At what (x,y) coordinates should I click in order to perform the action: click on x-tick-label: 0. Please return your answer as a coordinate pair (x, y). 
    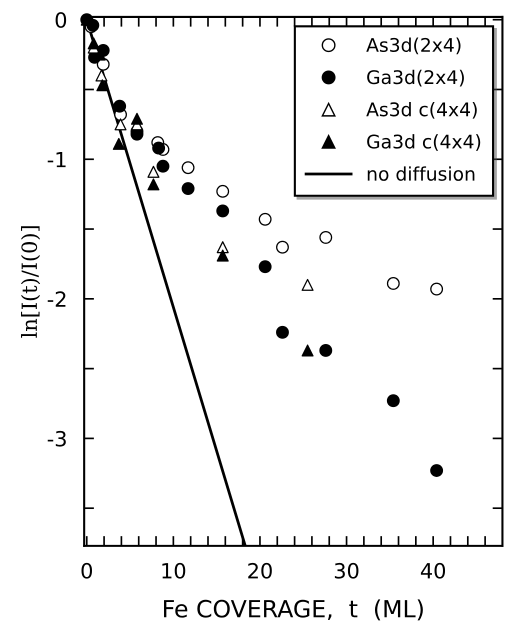
    Looking at the image, I should click on (87, 570).